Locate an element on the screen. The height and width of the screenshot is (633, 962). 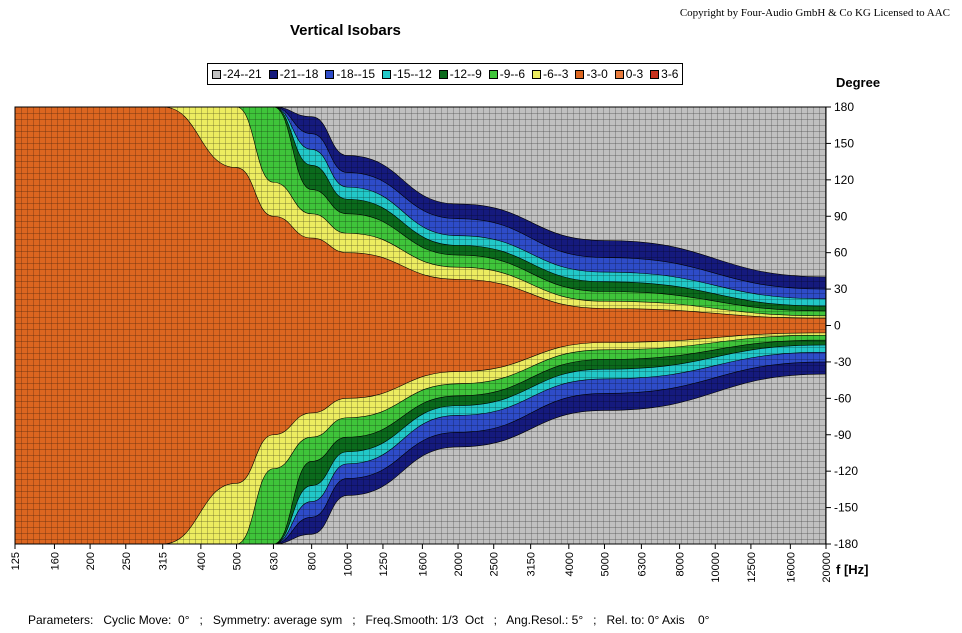
x-tick-label: 2500 is located at coordinates (495, 564).